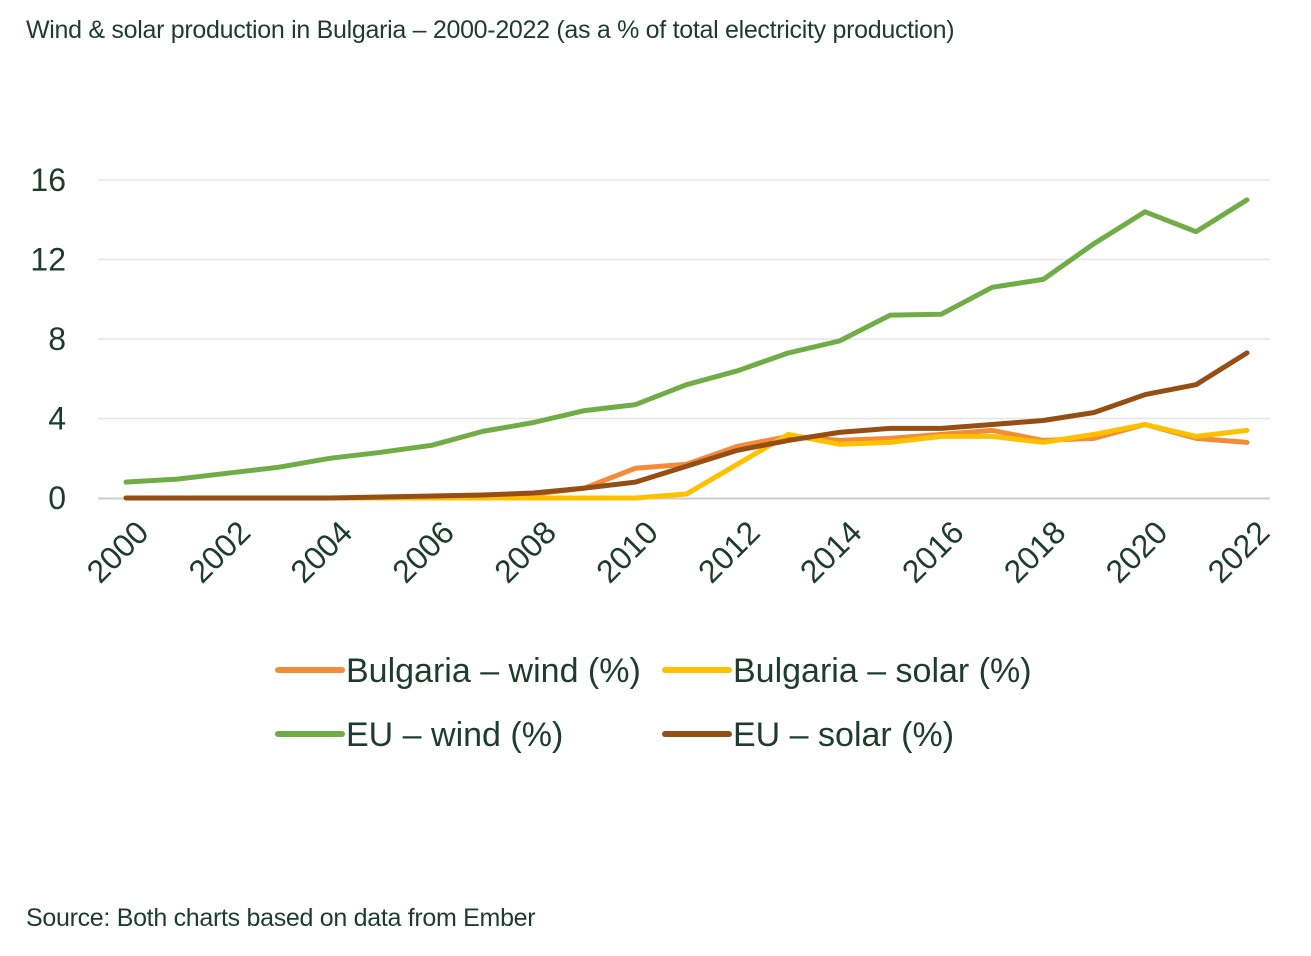 This screenshot has width=1311, height=956. What do you see at coordinates (1239, 552) in the screenshot?
I see `x-tick-label: 2022` at bounding box center [1239, 552].